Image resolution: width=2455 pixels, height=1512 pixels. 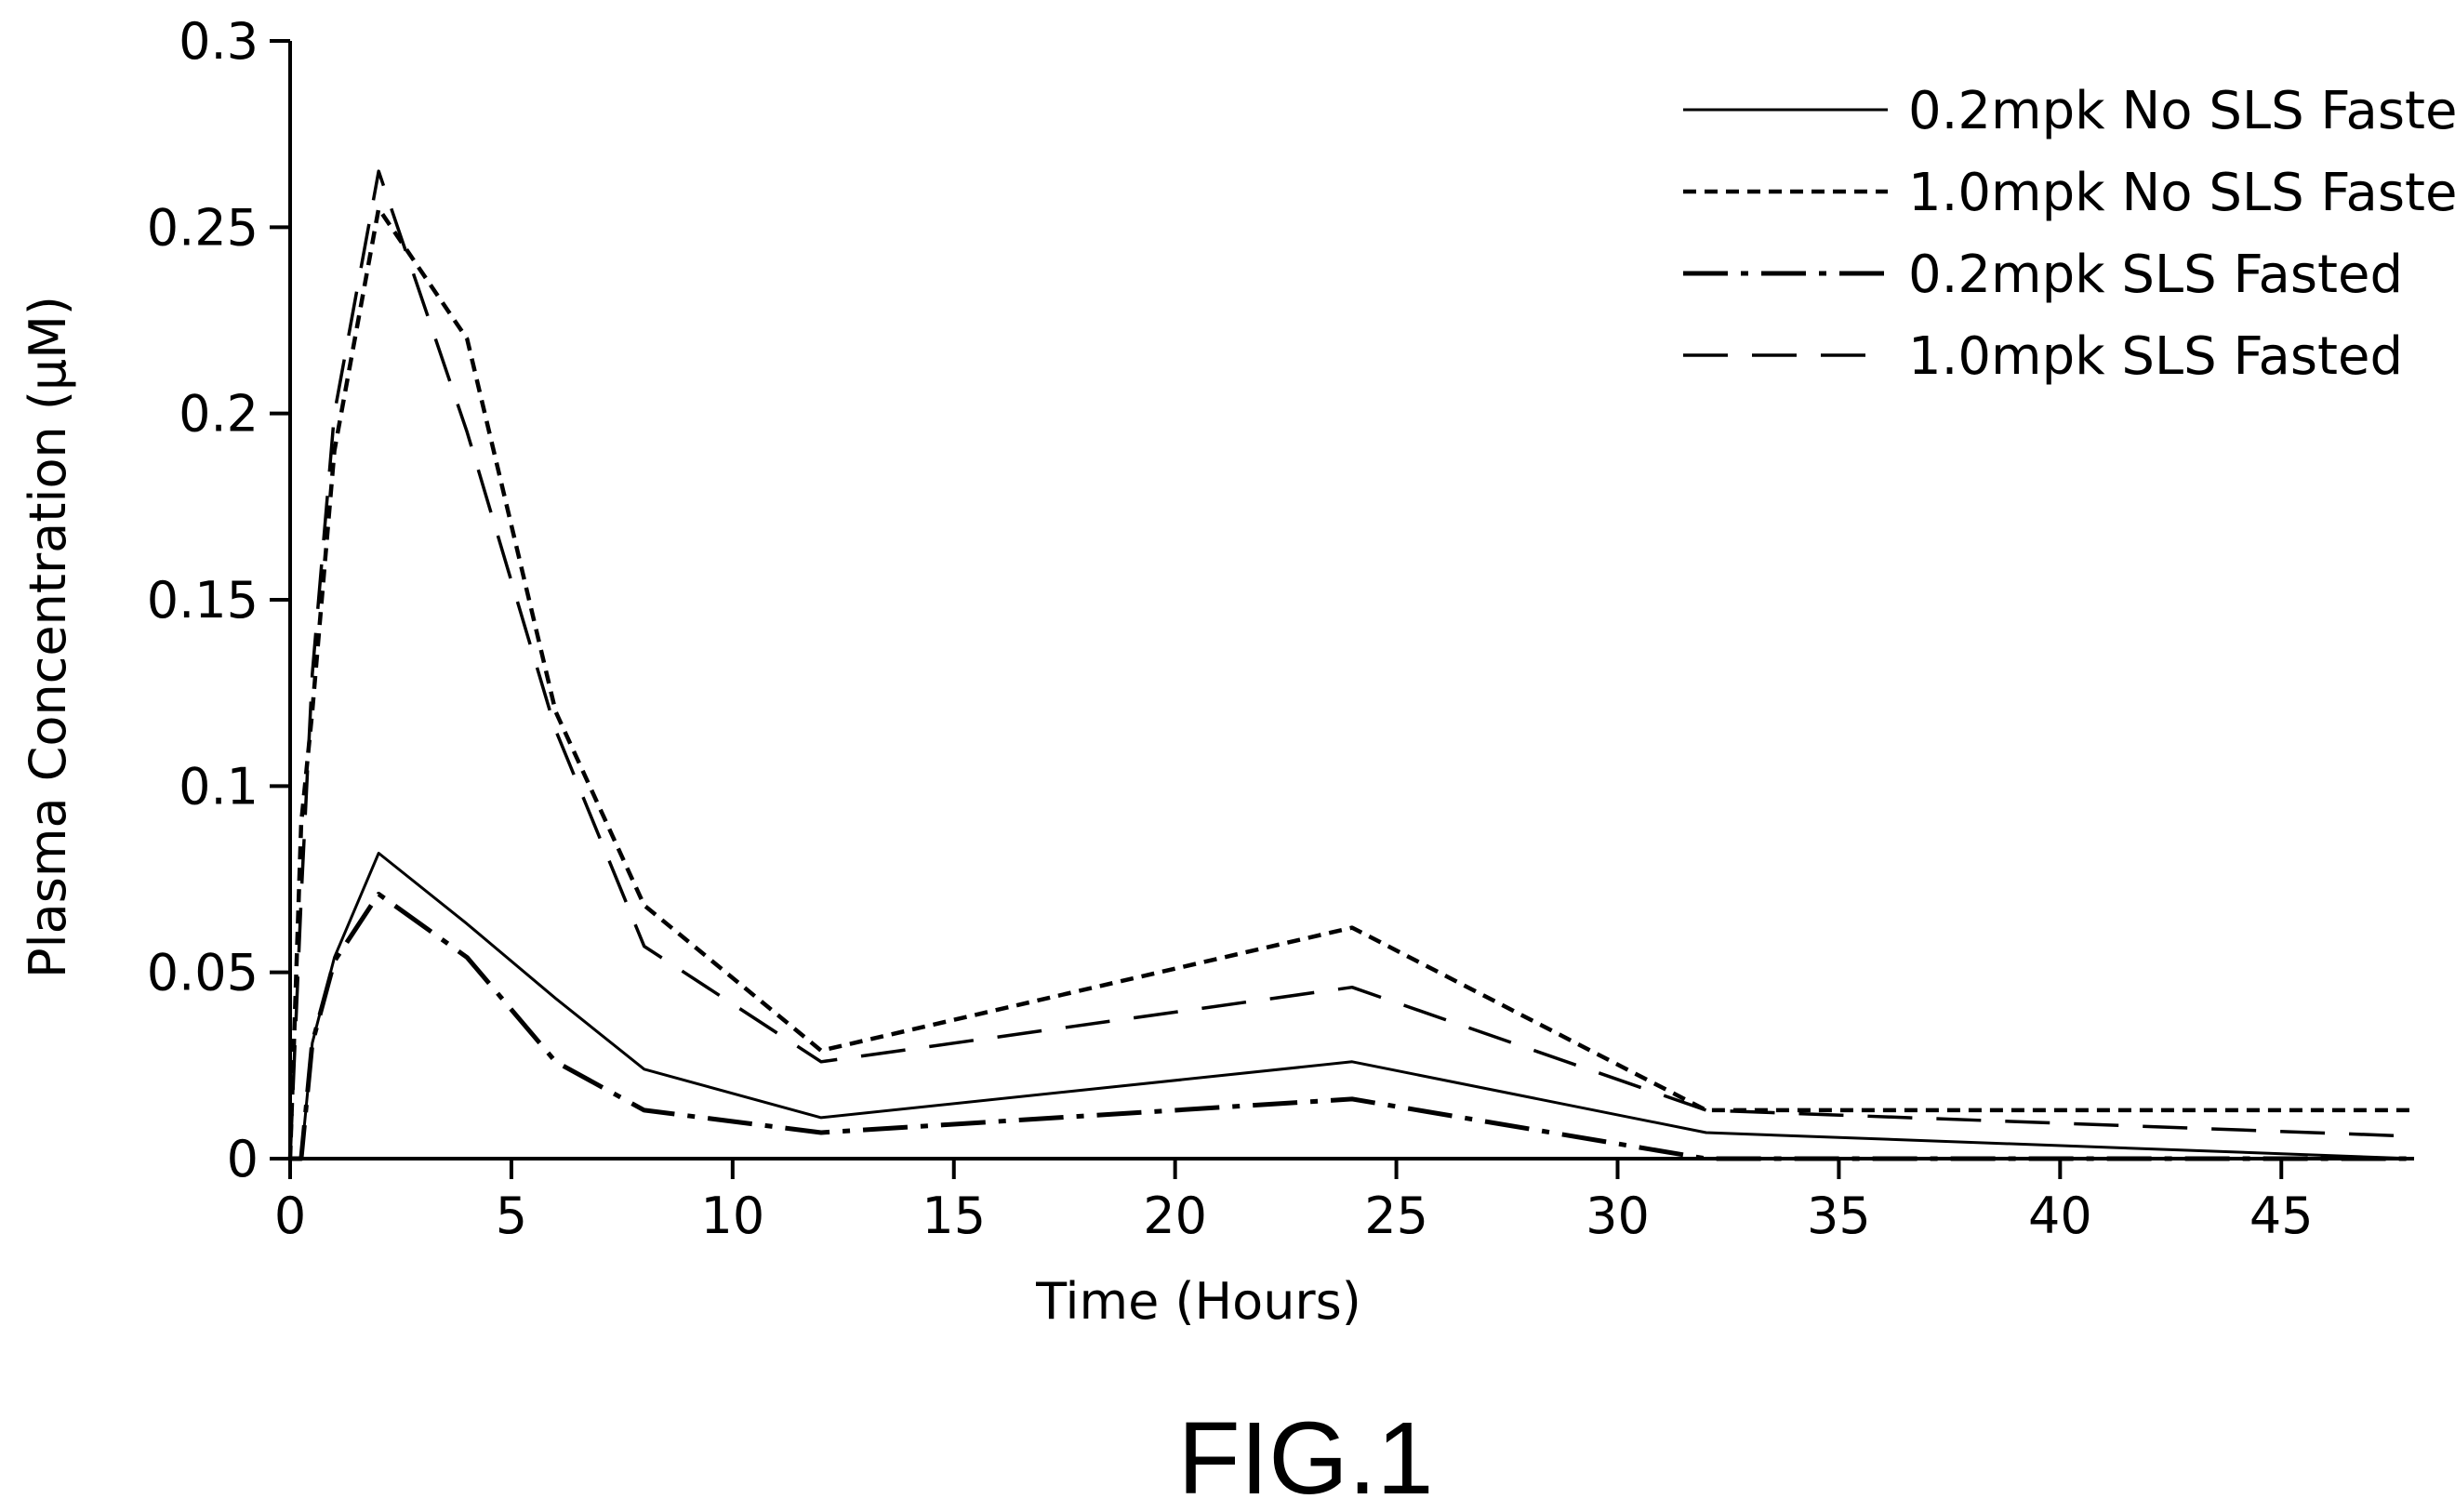 I want to click on figure-label: FIG.1, so click(x=1305, y=1456).